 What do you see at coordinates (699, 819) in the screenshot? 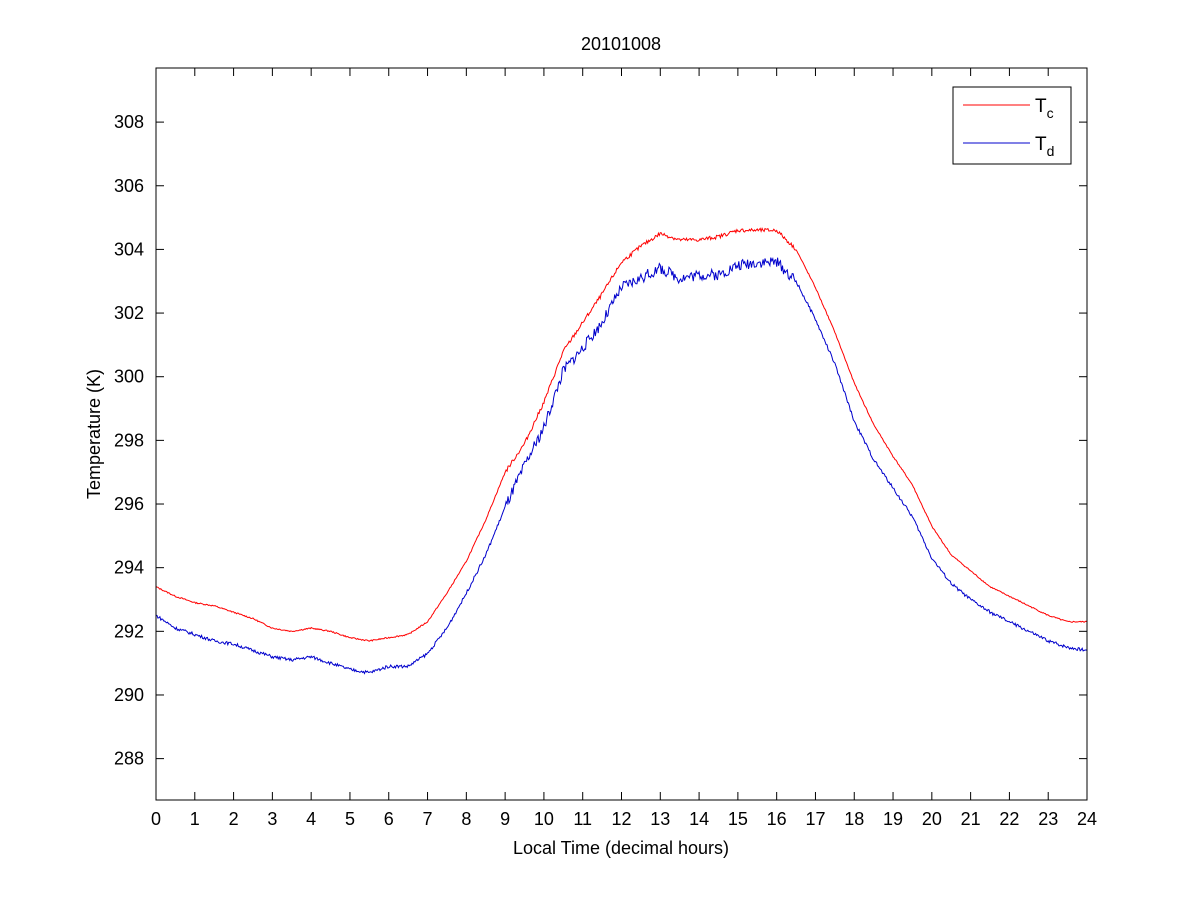
I see `x-tick-label: 14` at bounding box center [699, 819].